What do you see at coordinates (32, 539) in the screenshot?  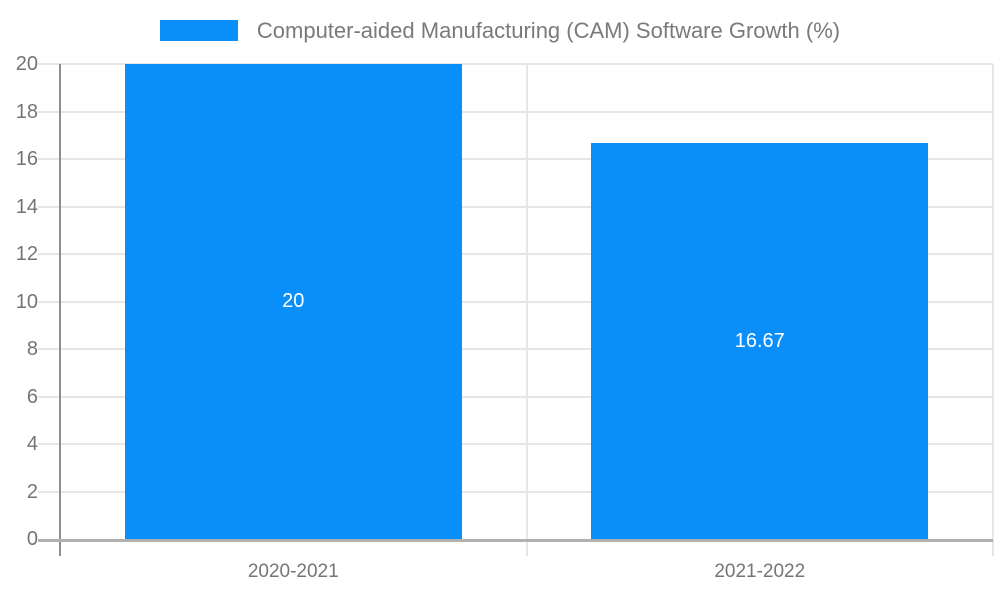 I see `y-axis-tick-label: 0` at bounding box center [32, 539].